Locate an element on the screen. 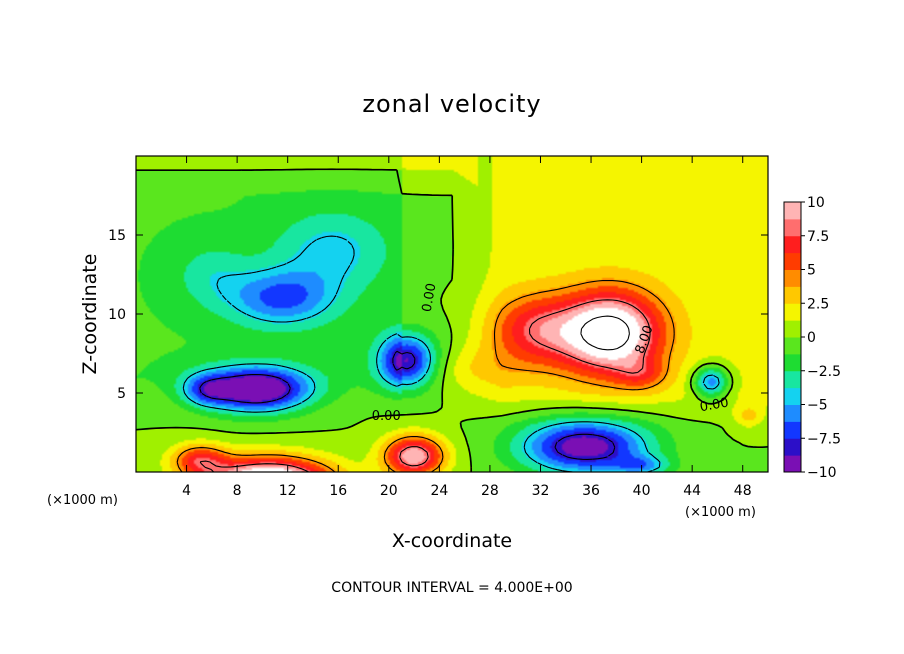 The image size is (904, 654). colorbar-tick-label: −5 is located at coordinates (817, 406).